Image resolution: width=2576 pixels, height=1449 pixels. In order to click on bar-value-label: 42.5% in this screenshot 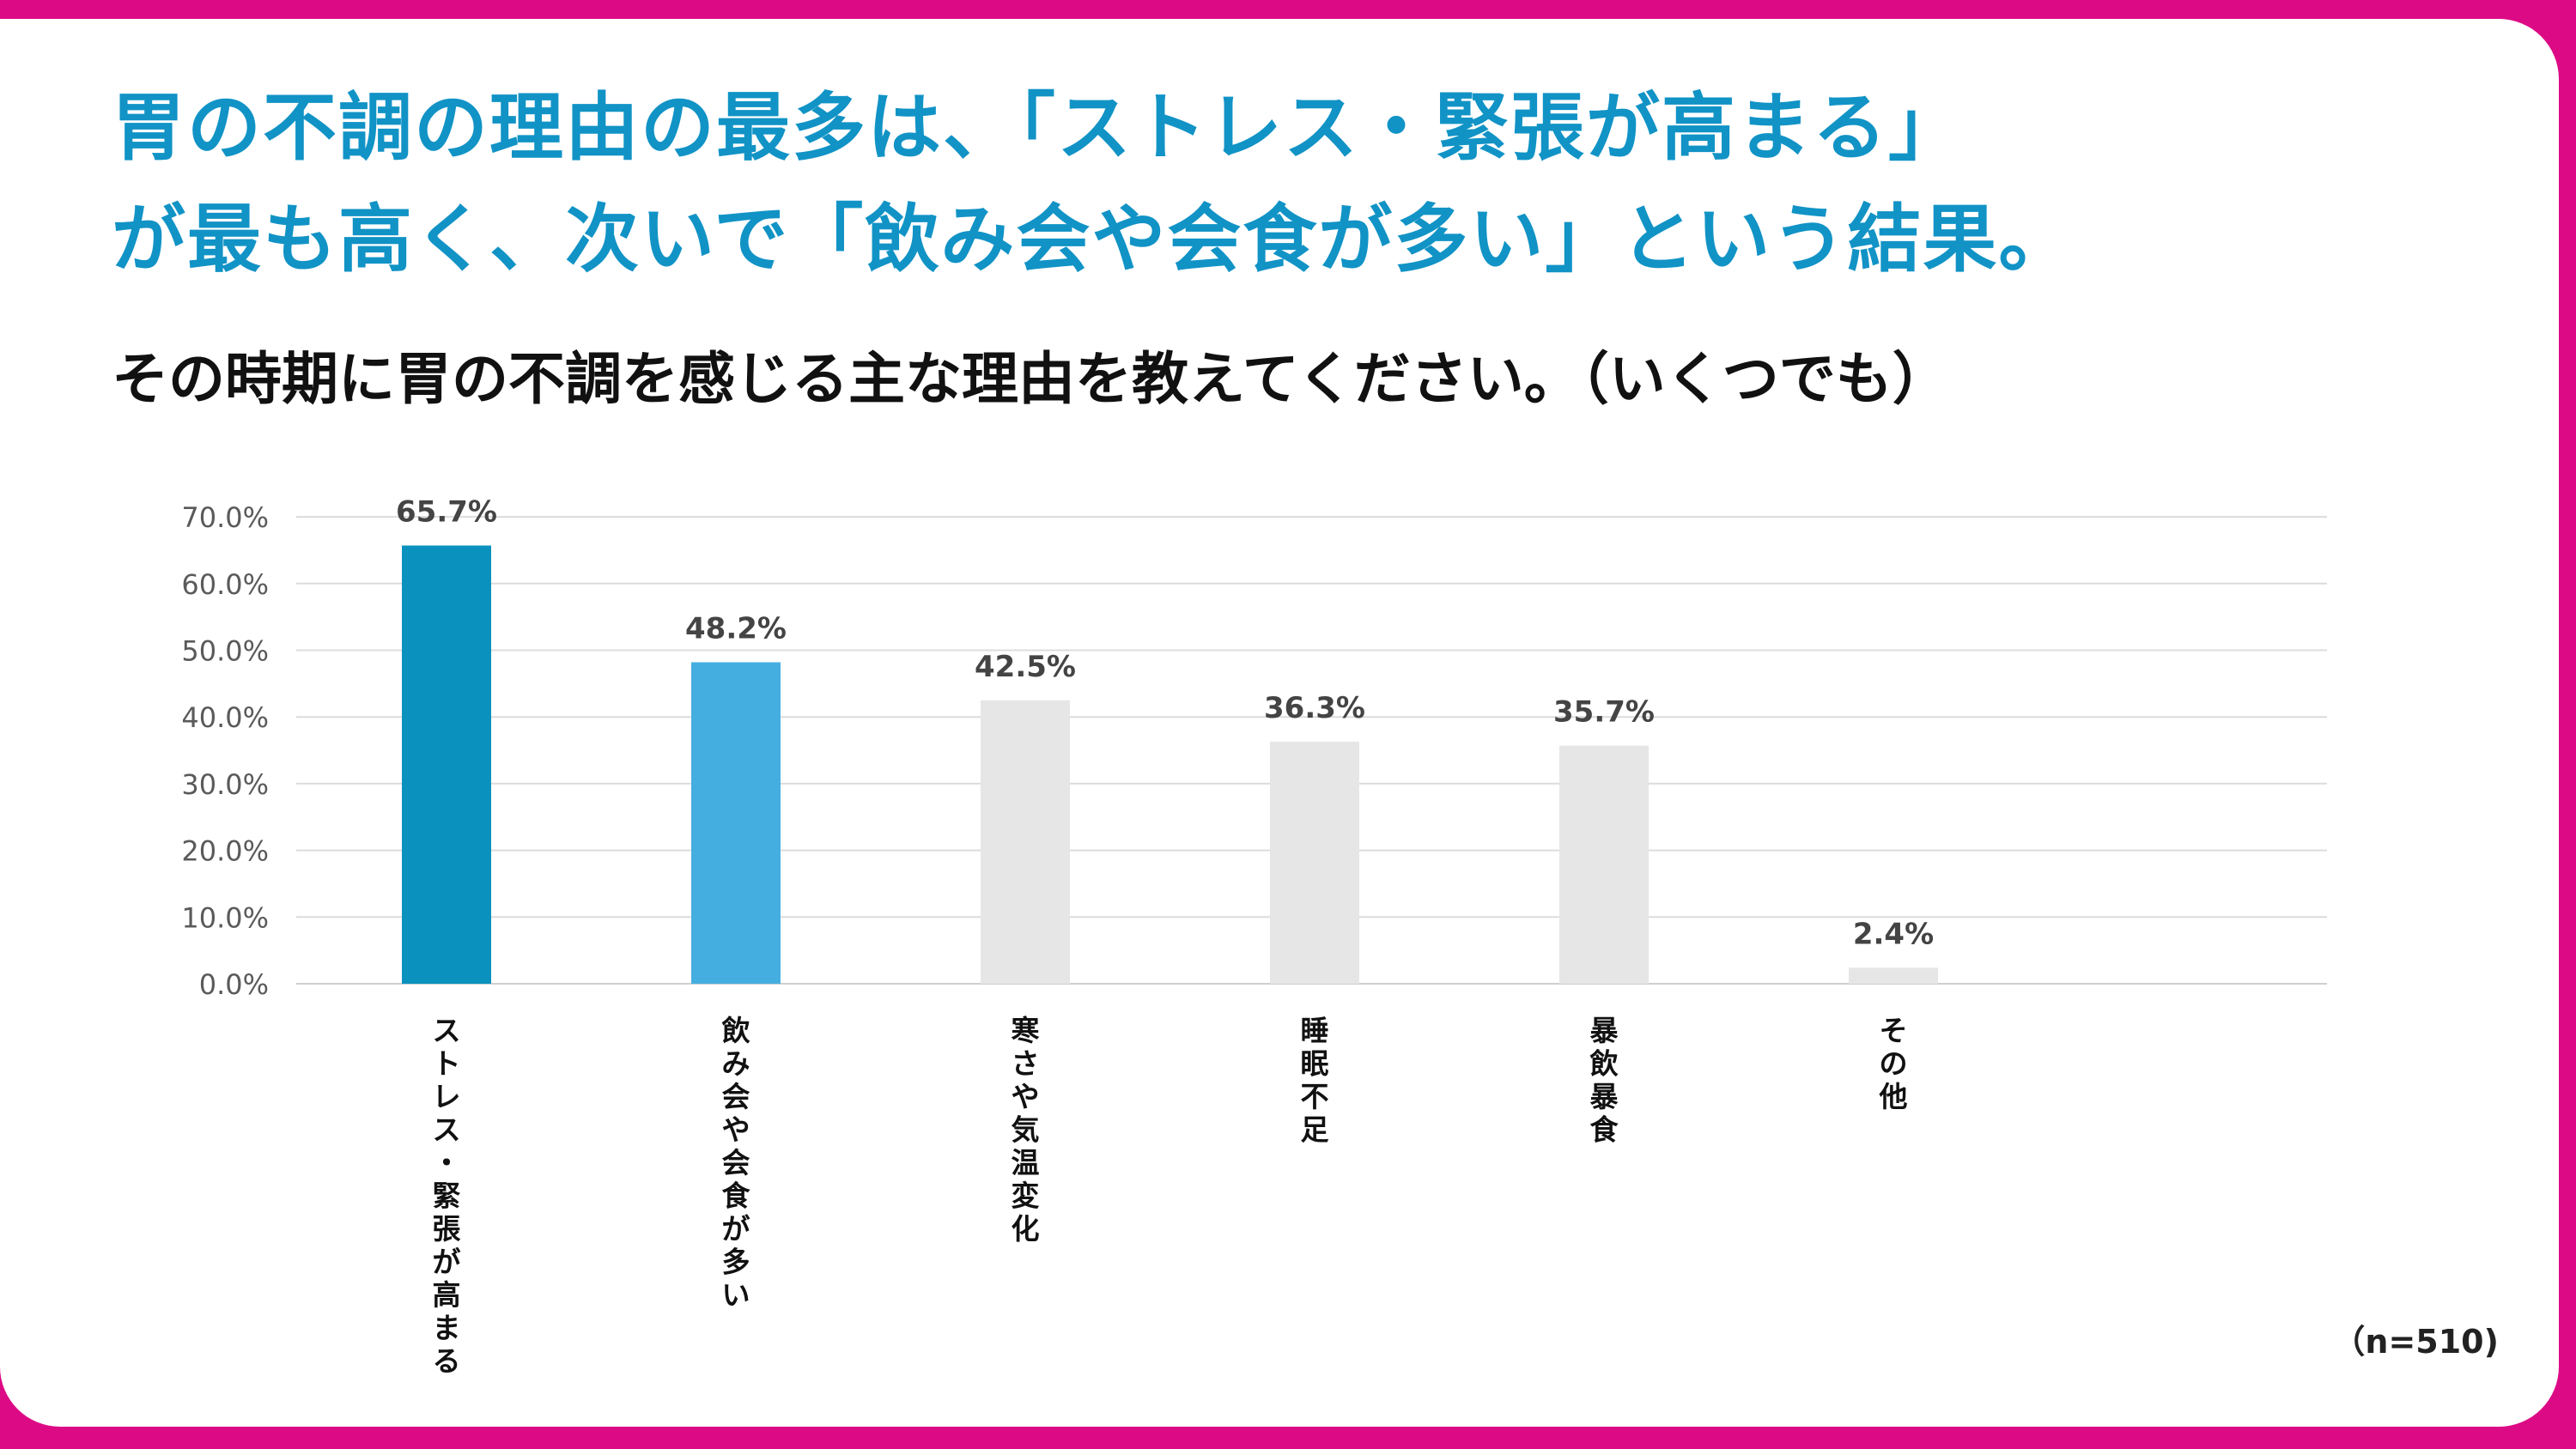, I will do `click(1025, 667)`.